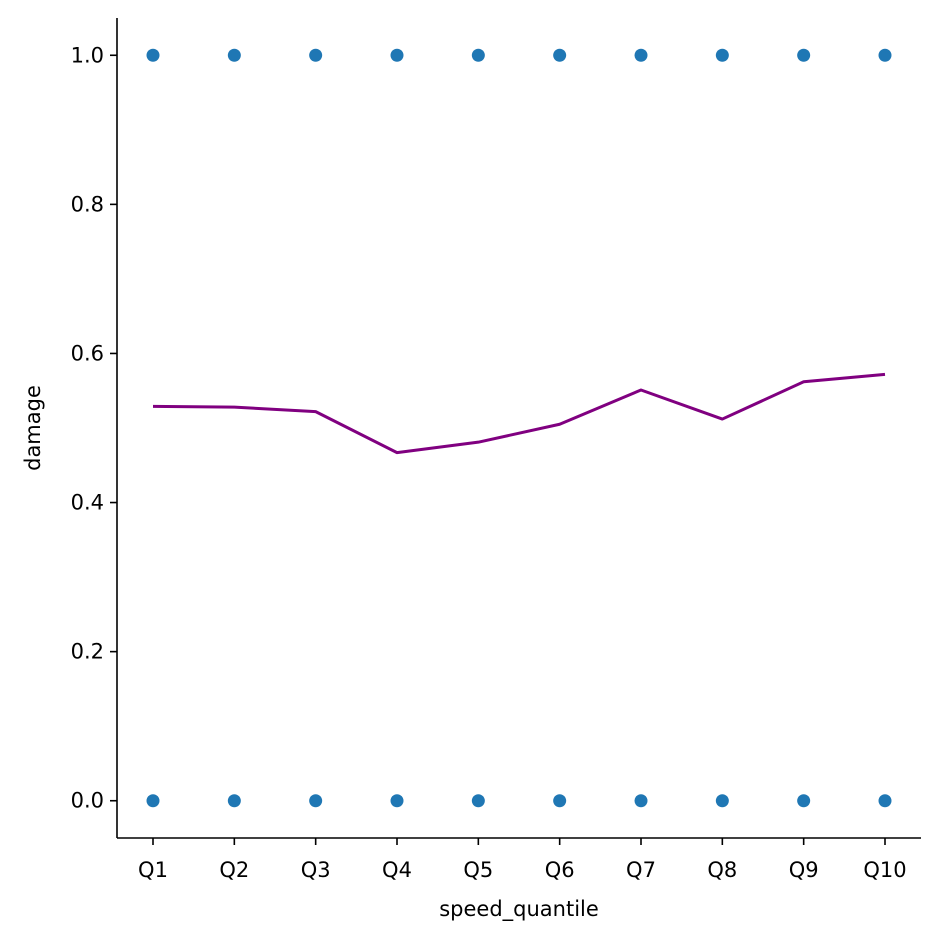 This screenshot has width=940, height=940. Describe the element at coordinates (87, 503) in the screenshot. I see `y-tick-label: 0.4` at that location.